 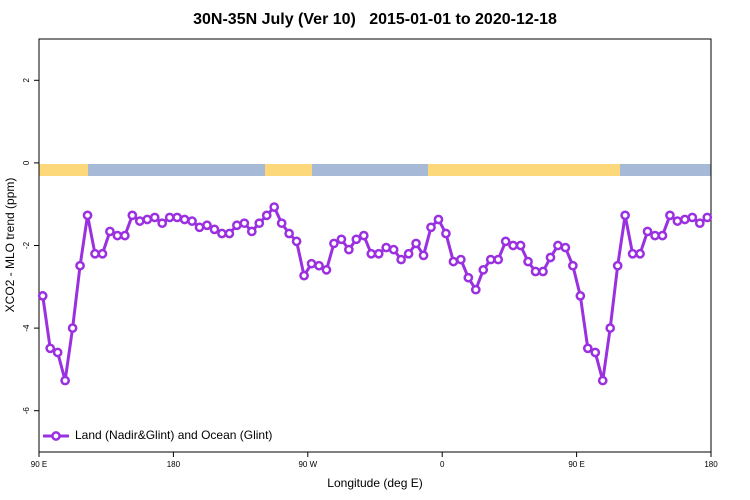 What do you see at coordinates (26, 80) in the screenshot?
I see `y-tick-label: 2` at bounding box center [26, 80].